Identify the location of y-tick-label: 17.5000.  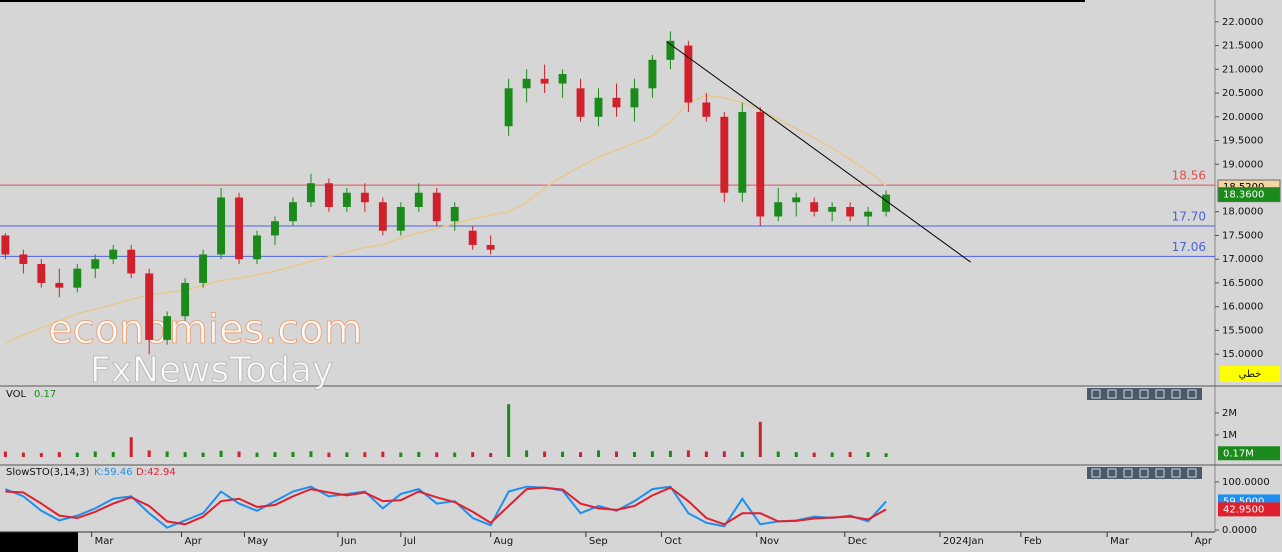
(1242, 235).